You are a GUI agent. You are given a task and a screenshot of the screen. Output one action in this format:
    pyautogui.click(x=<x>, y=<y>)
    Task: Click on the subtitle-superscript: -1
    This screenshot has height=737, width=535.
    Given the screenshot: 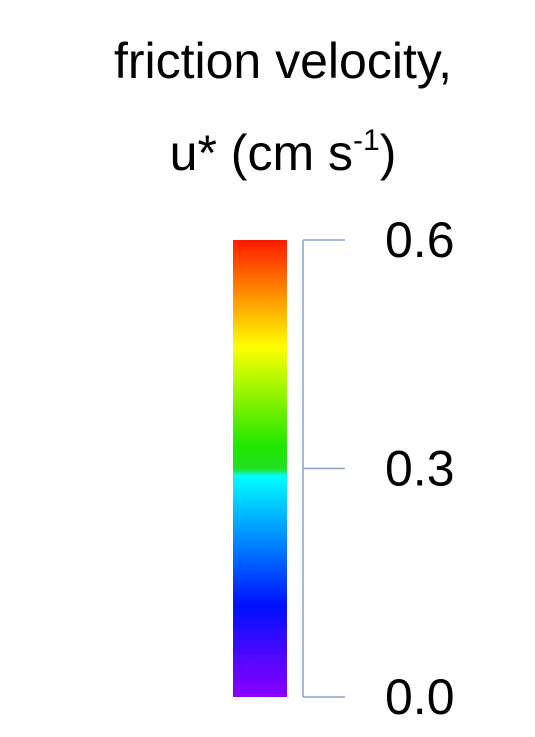 What is the action you would take?
    pyautogui.click(x=366, y=140)
    